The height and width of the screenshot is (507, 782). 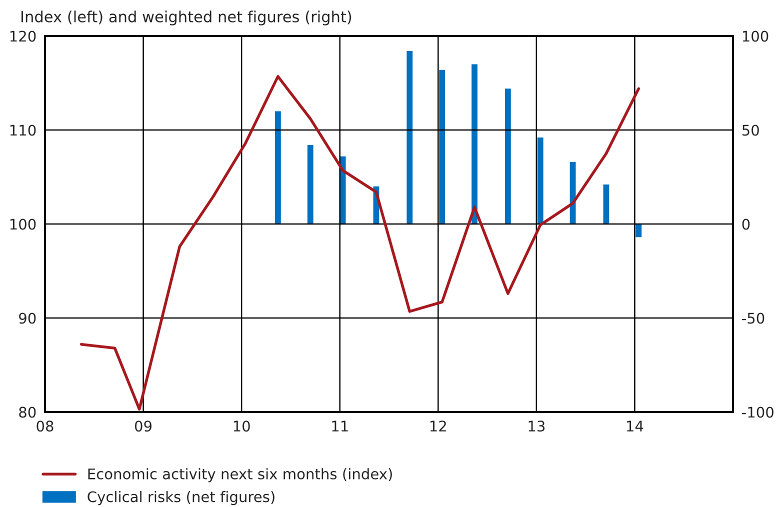 What do you see at coordinates (758, 412) in the screenshot?
I see `y2-tick-label: -100` at bounding box center [758, 412].